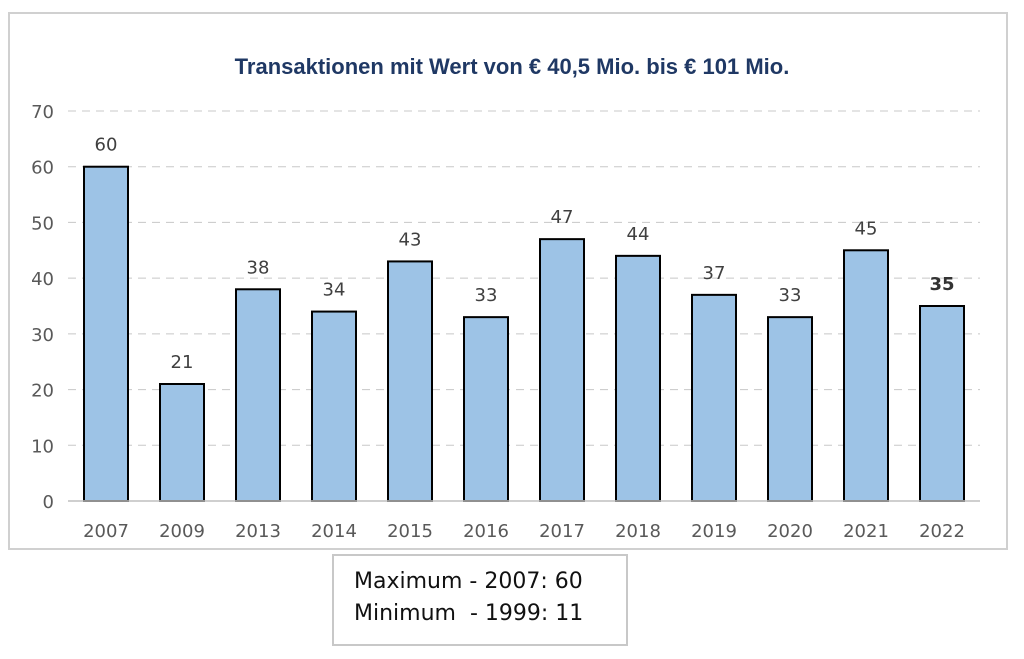  Describe the element at coordinates (42, 112) in the screenshot. I see `y-tick-label: 70` at that location.